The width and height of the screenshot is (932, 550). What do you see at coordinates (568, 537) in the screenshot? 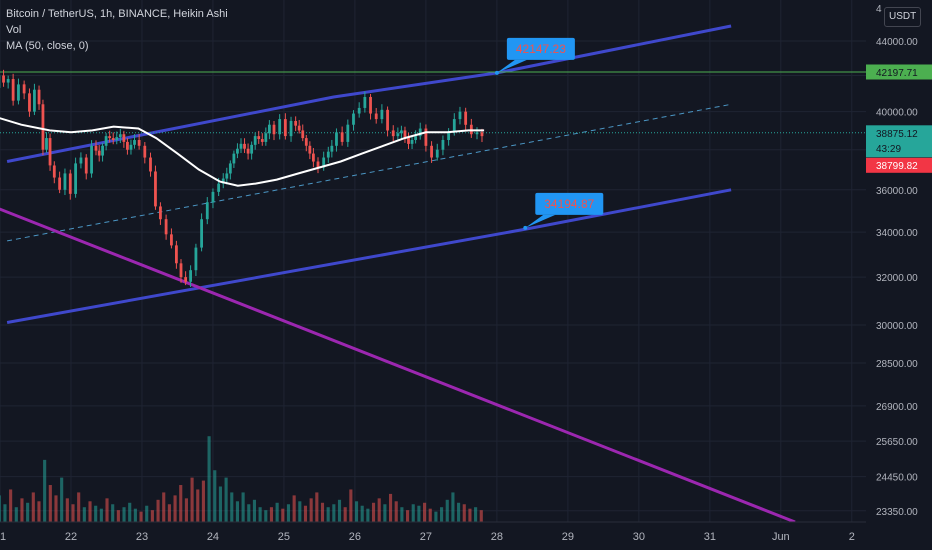
I see `time-tick-label: 29` at bounding box center [568, 537].